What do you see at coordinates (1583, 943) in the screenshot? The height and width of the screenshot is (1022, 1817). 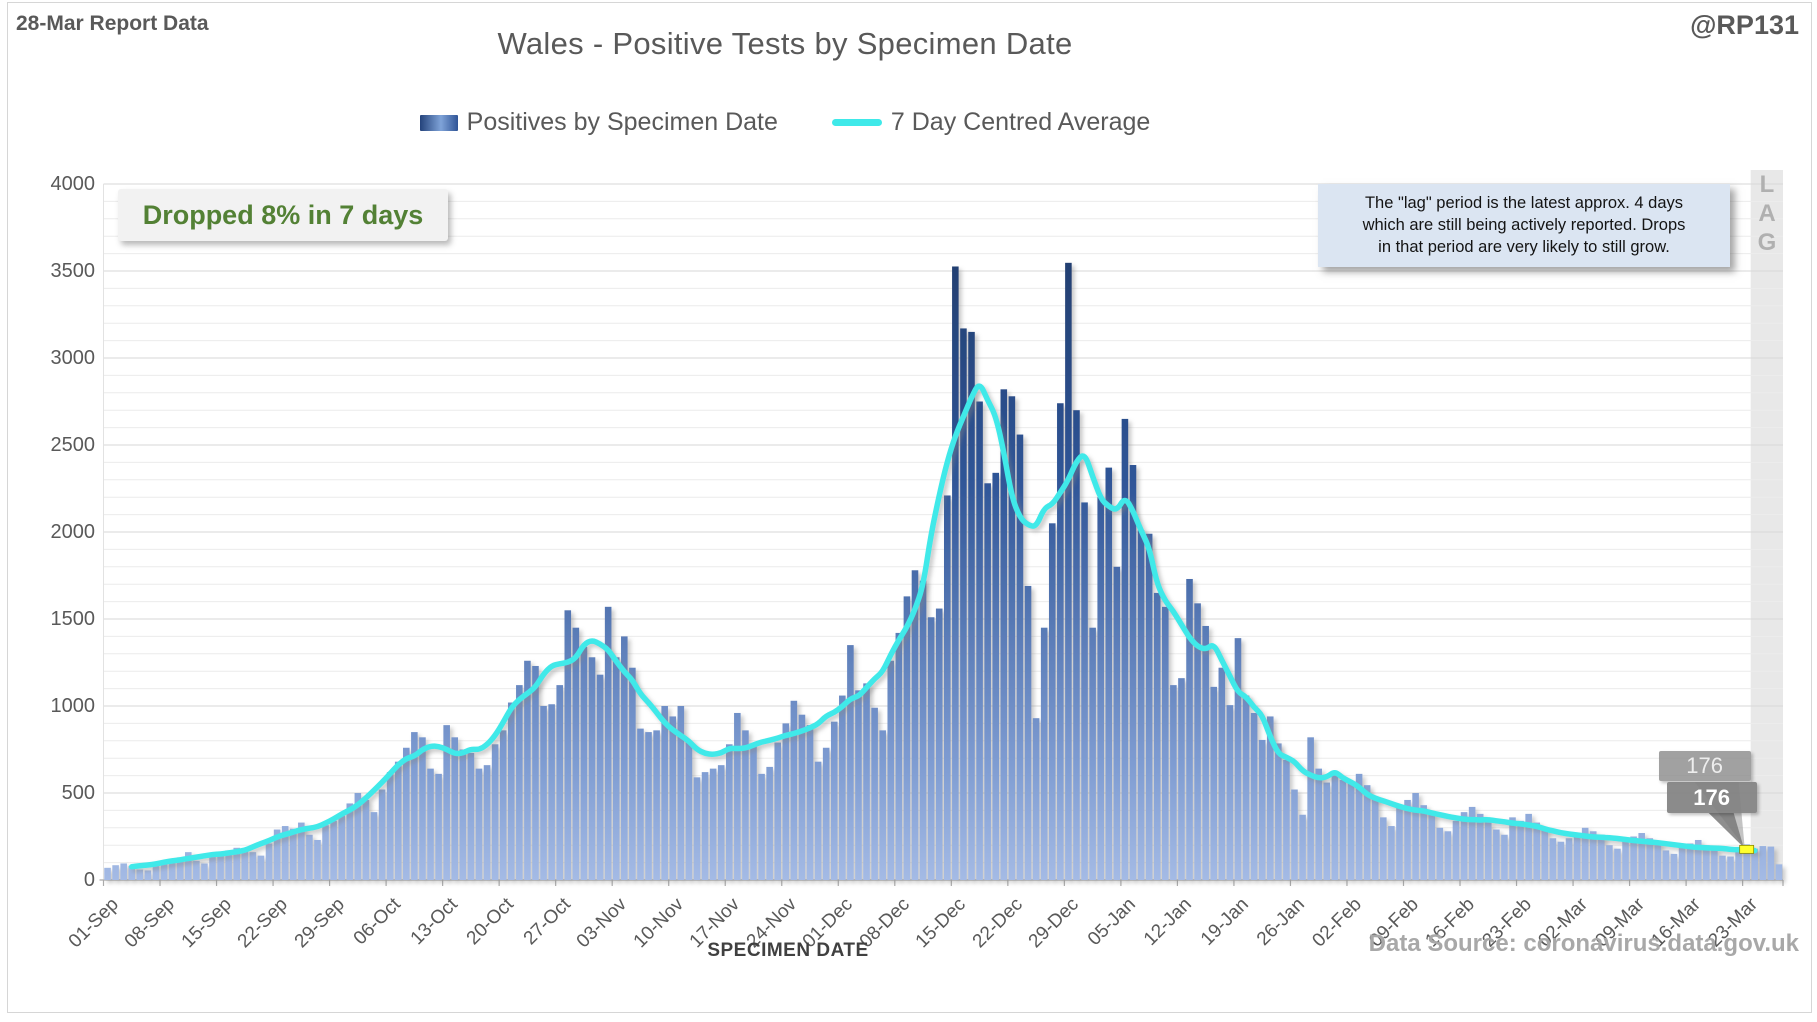 I see `data-source-label: Data Source: coronavirus.data.gov.uk` at bounding box center [1583, 943].